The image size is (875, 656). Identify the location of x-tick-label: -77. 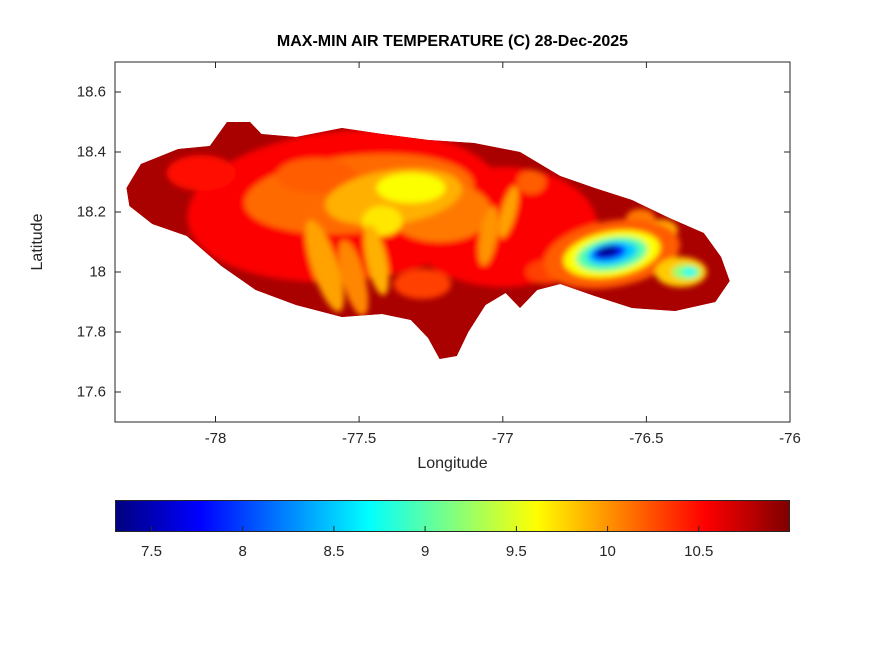
(502, 438).